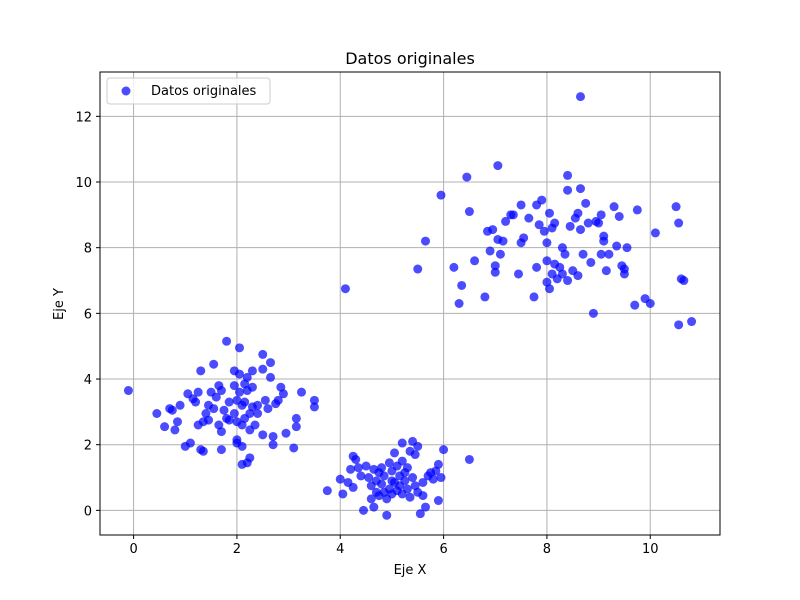 Image resolution: width=800 pixels, height=600 pixels. I want to click on y-tick-label: 6, so click(88, 314).